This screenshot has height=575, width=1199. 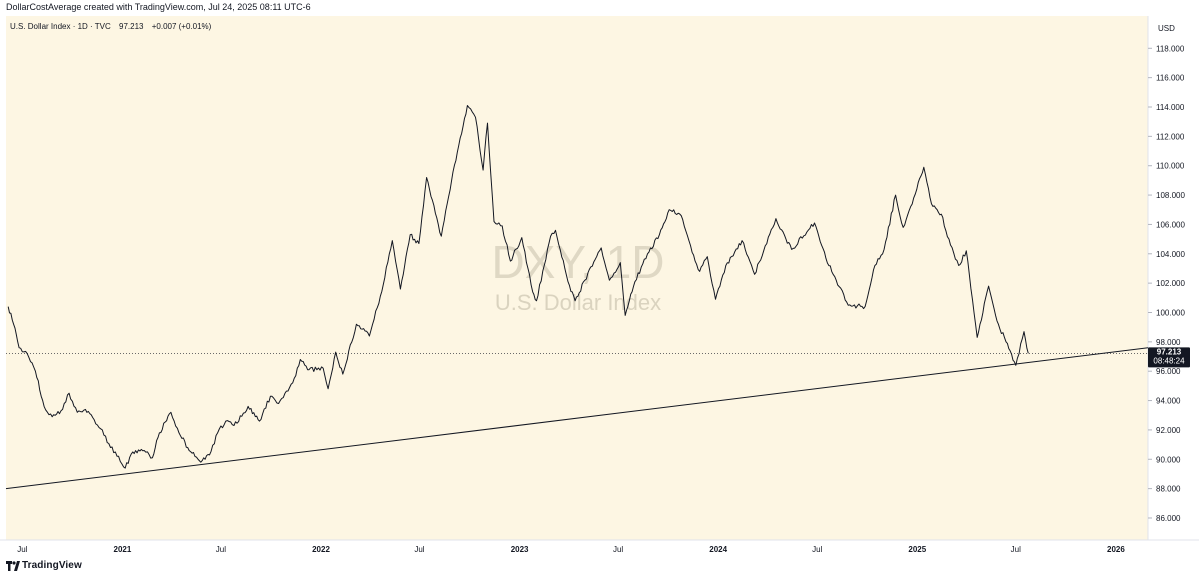 What do you see at coordinates (599, 566) in the screenshot?
I see `footer: TradingView` at bounding box center [599, 566].